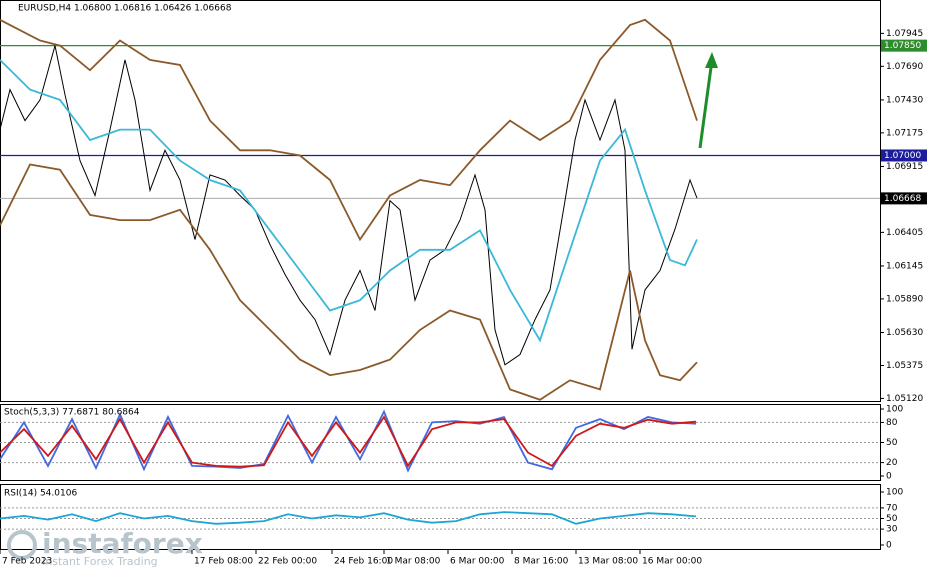 This screenshot has width=927, height=570. I want to click on y-tick-label: 70, so click(892, 508).